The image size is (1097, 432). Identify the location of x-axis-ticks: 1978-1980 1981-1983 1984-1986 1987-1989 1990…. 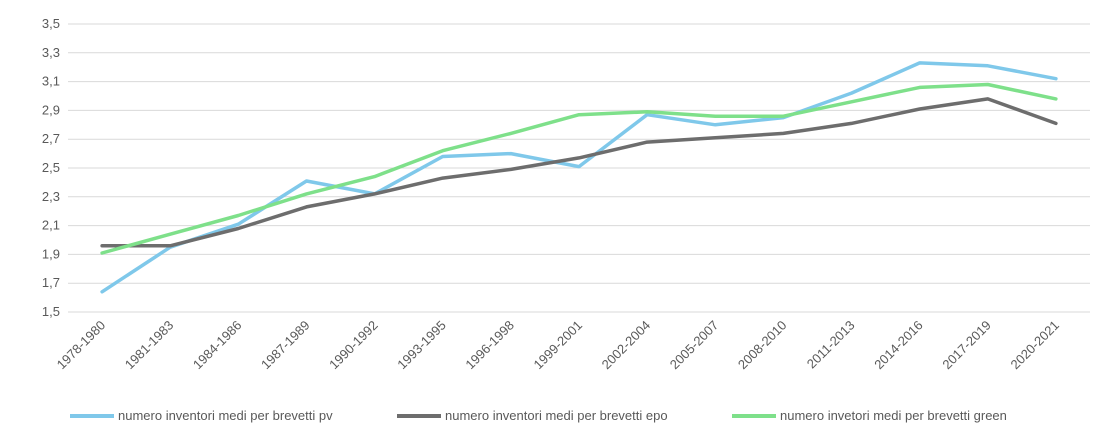
(558, 345).